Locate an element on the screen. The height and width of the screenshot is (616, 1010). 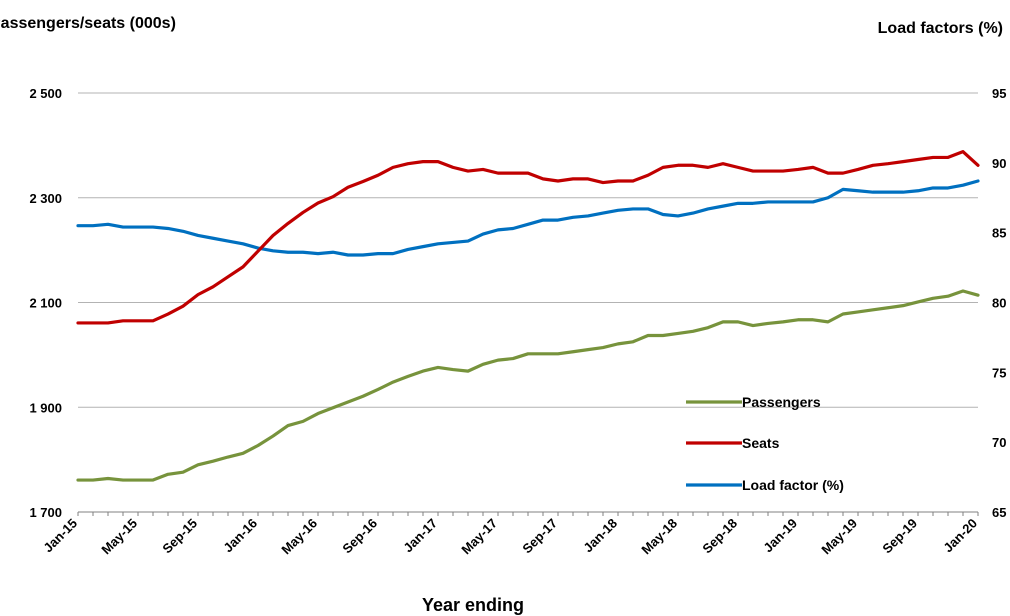
left-y-tick-label: 2 300 is located at coordinates (45, 198).